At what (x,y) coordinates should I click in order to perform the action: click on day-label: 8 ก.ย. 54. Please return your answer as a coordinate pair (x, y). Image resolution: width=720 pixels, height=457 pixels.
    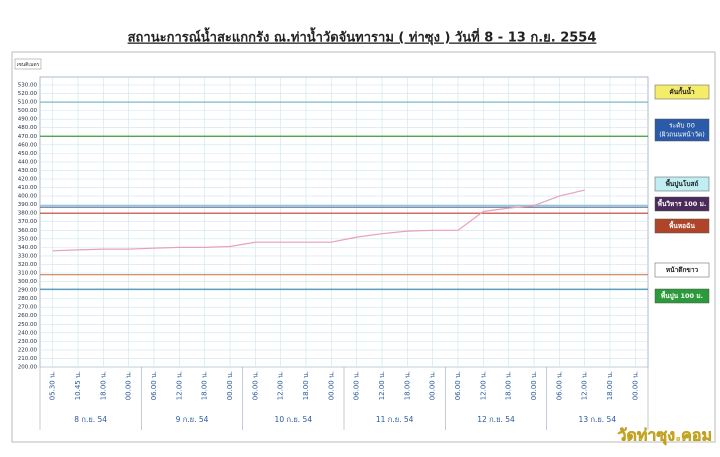
    Looking at the image, I should click on (90, 419).